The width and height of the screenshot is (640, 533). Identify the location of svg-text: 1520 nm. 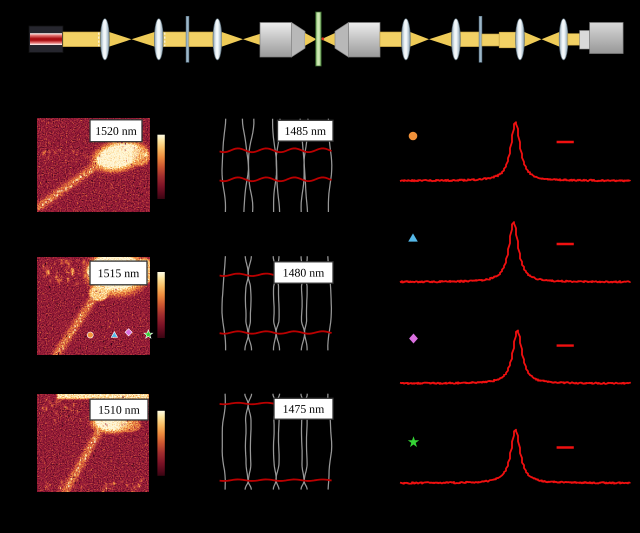
(116, 131).